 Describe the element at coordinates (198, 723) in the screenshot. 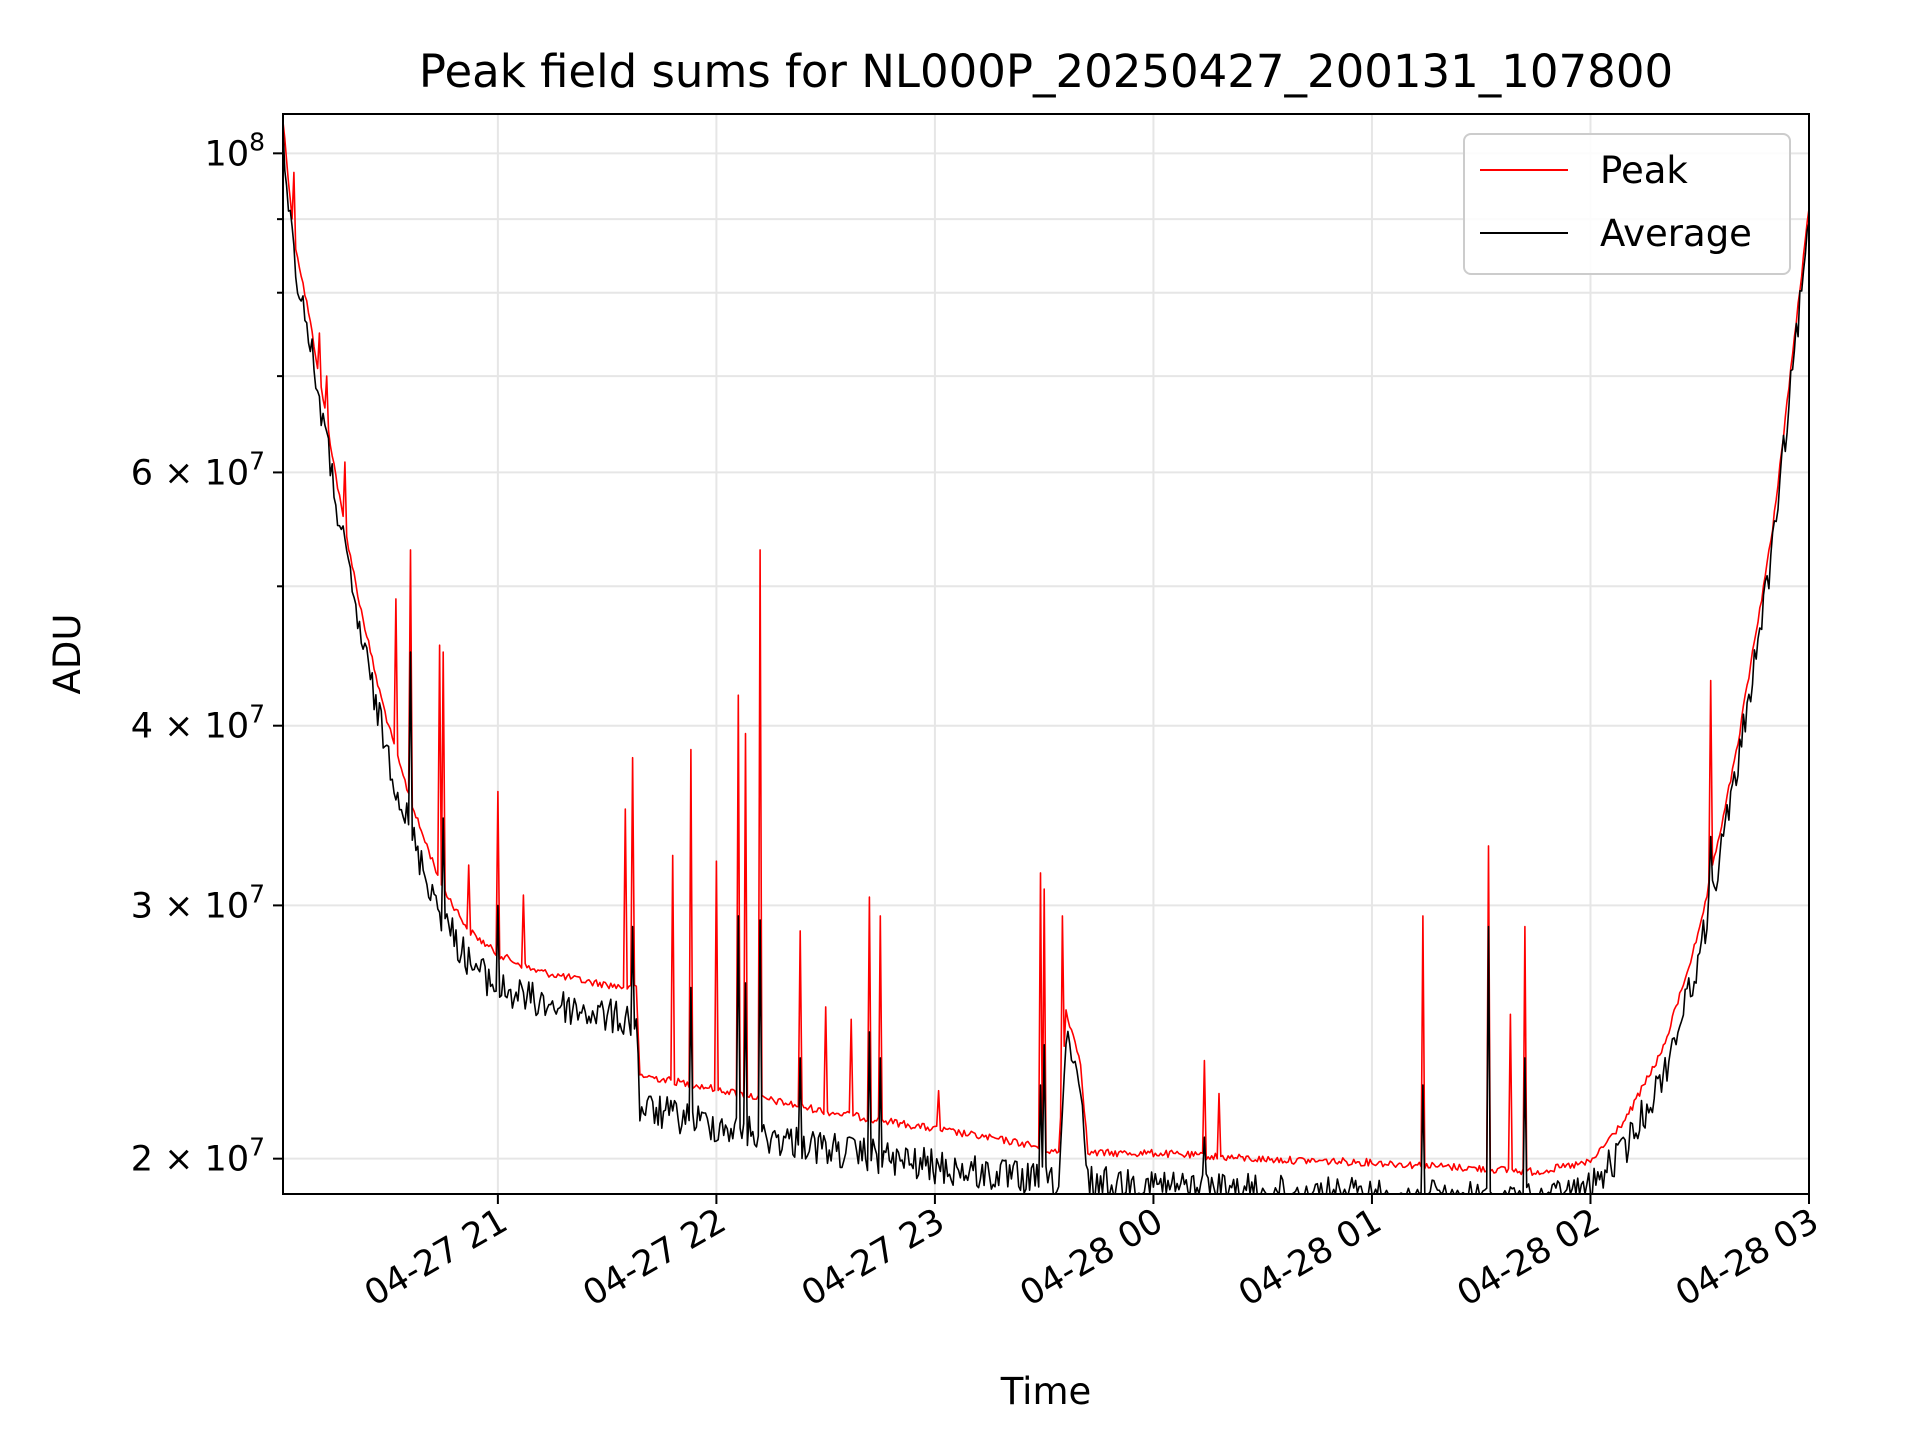

I see `y-tick-label: 4 × 107` at that location.